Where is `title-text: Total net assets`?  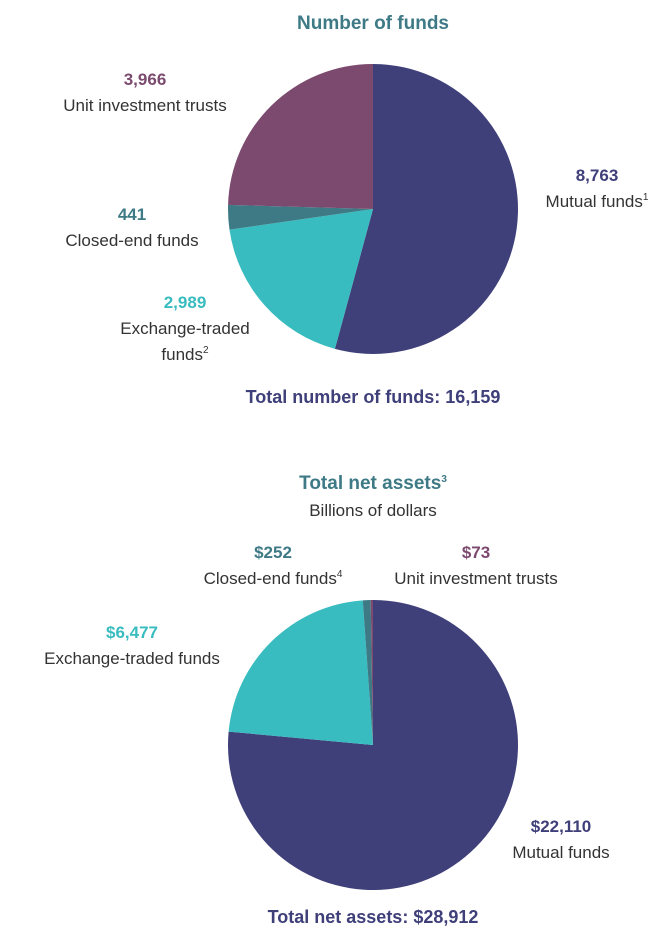 title-text: Total net assets is located at coordinates (370, 483).